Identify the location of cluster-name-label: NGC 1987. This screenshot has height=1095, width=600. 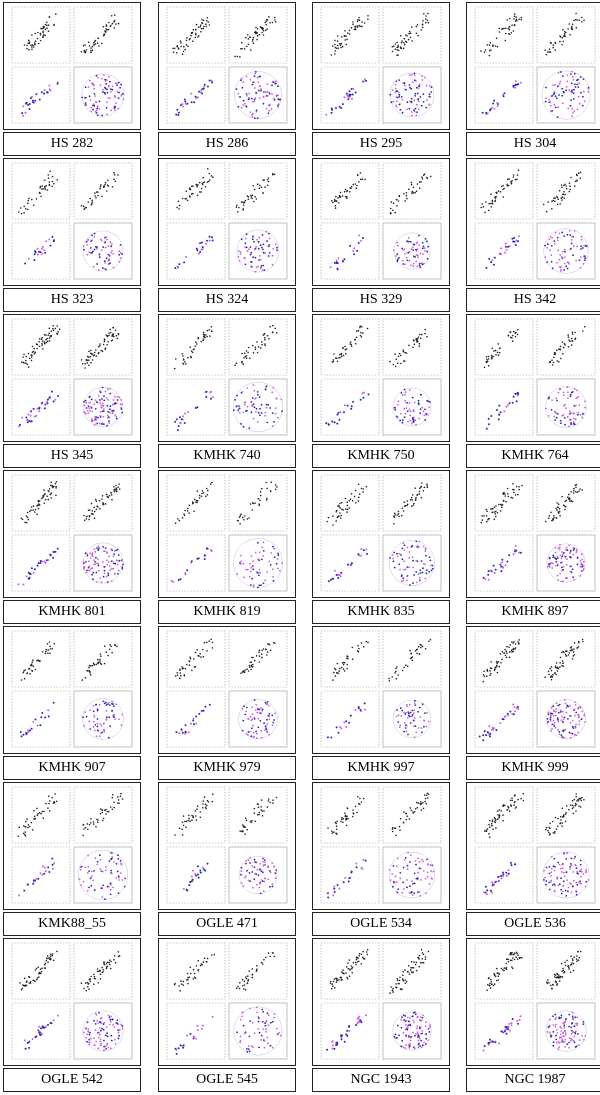
(533, 1080).